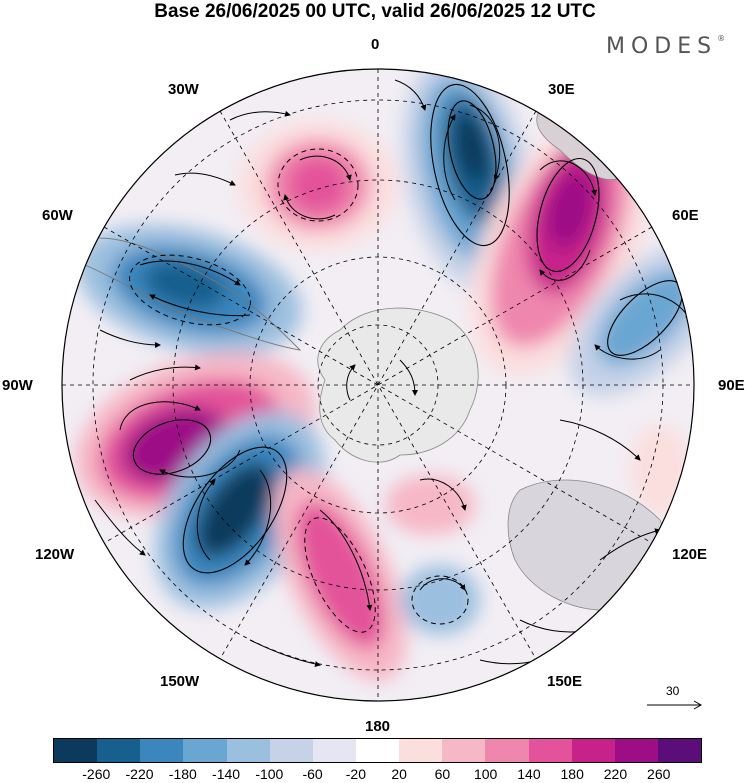  What do you see at coordinates (615, 774) in the screenshot?
I see `colorbar-tick-label: 220` at bounding box center [615, 774].